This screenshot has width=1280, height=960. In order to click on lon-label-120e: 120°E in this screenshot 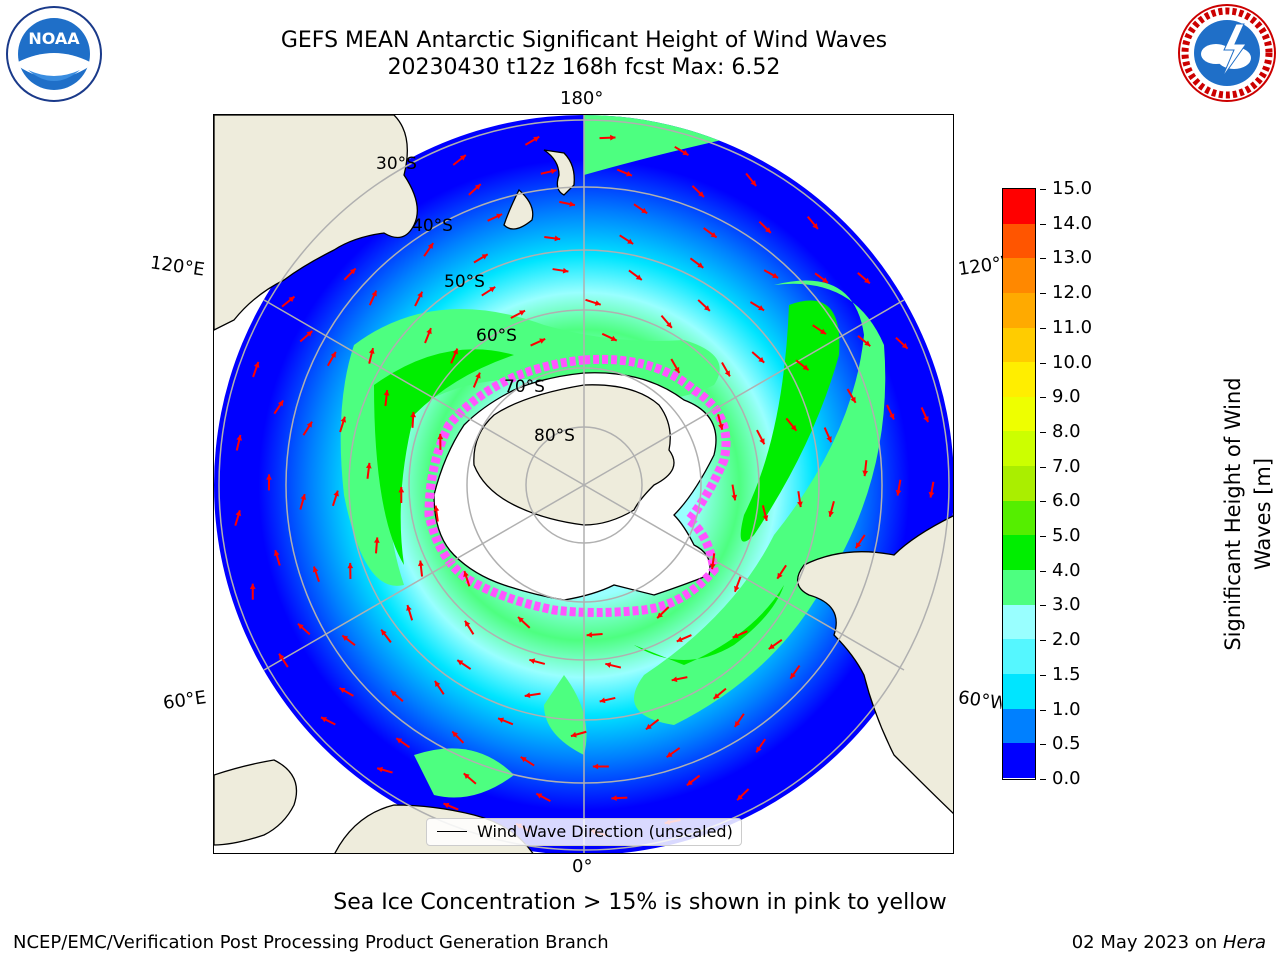, I will do `click(177, 266)`.